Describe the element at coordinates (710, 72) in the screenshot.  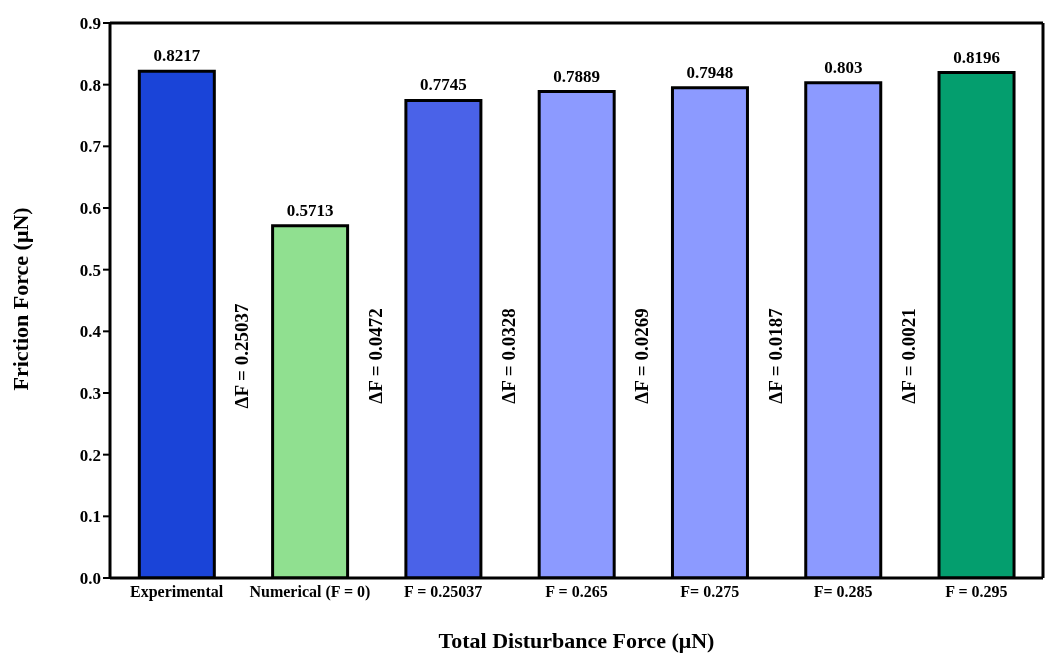
I see `data-label: 0.7948` at that location.